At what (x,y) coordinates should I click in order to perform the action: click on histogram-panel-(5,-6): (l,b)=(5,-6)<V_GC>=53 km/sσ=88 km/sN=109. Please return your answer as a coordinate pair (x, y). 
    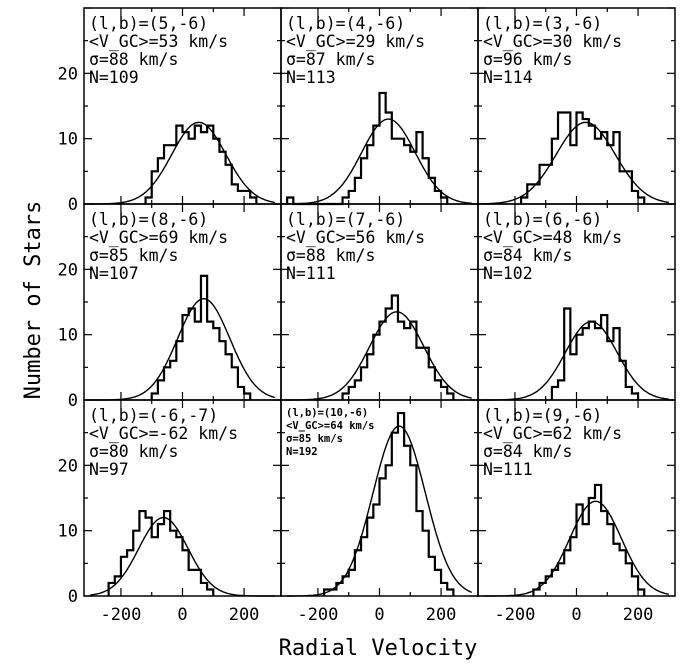
    Looking at the image, I should click on (182, 106).